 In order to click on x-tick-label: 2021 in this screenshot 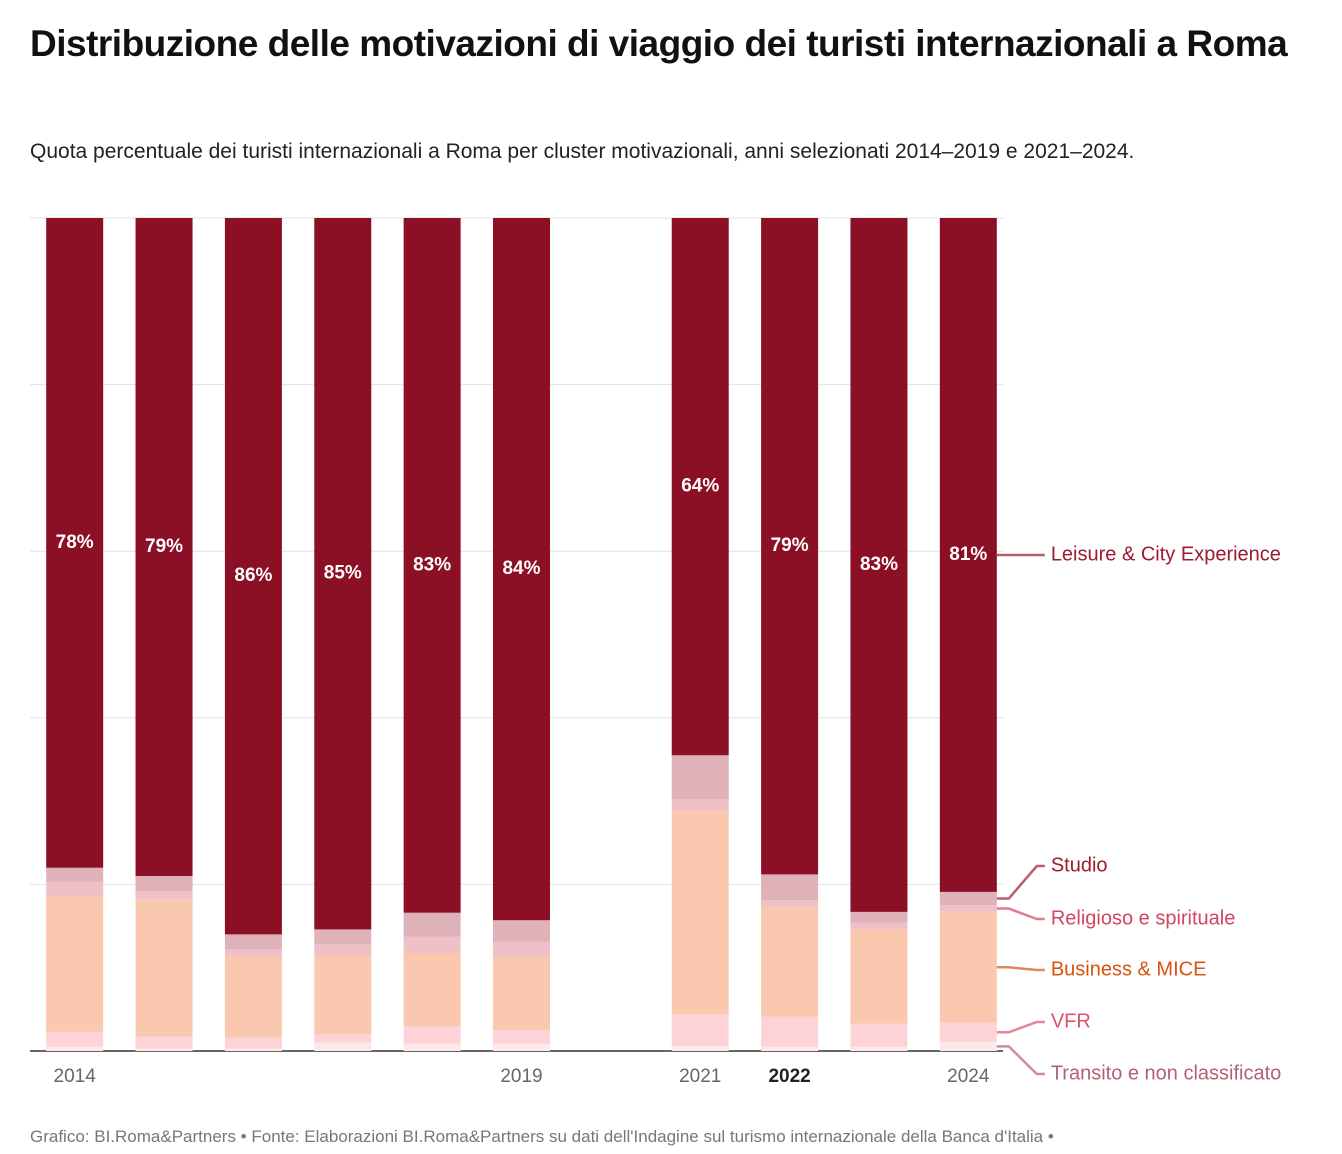, I will do `click(700, 1076)`.